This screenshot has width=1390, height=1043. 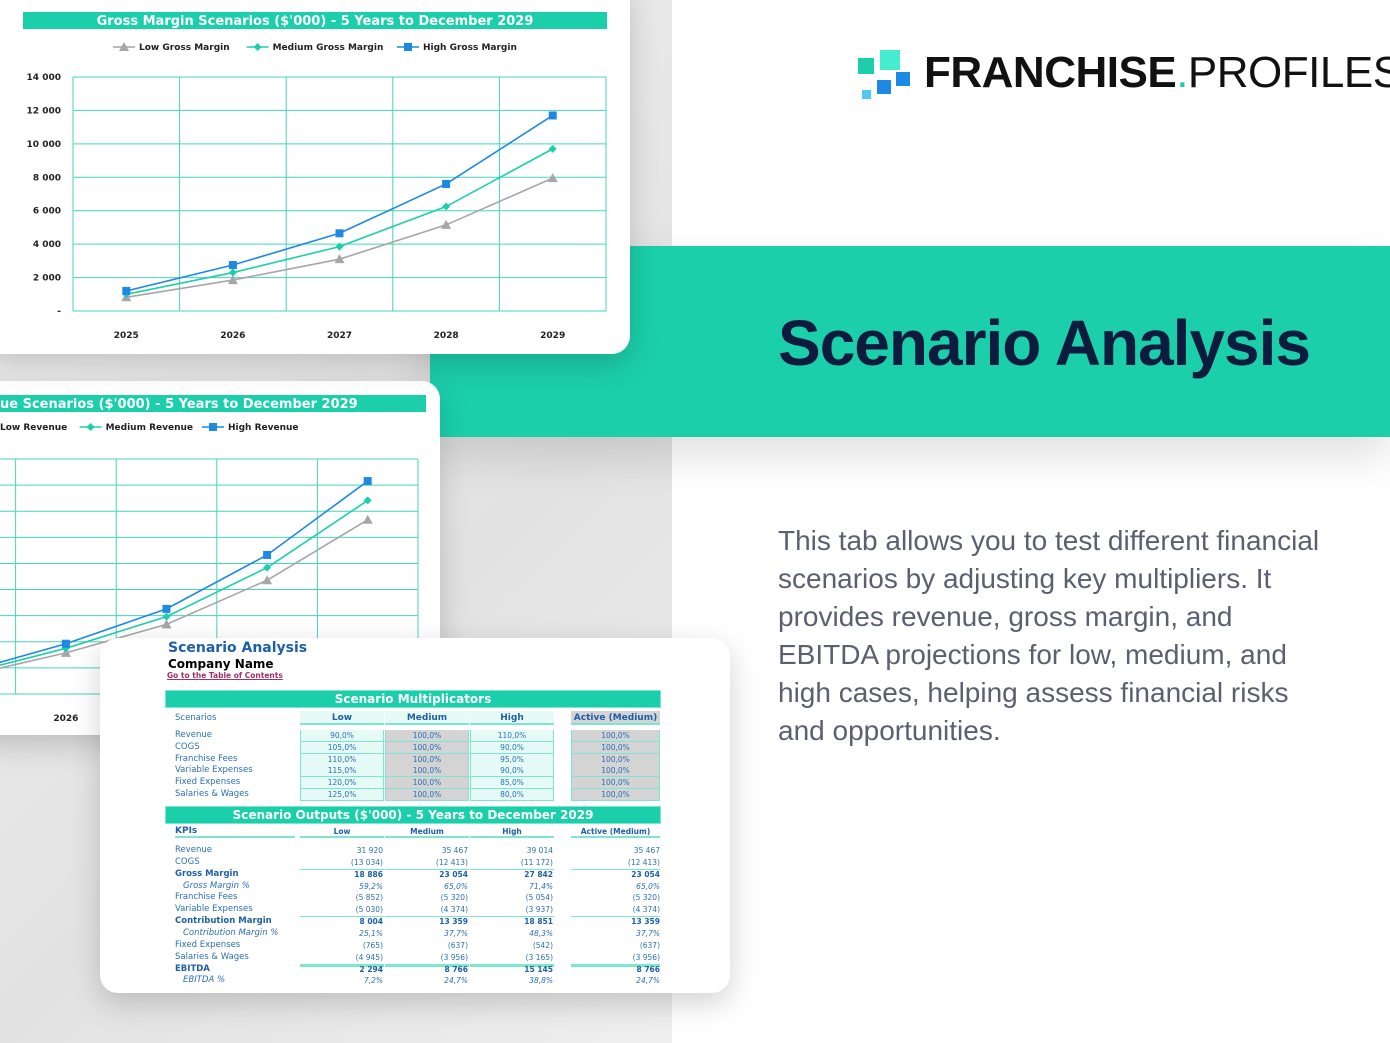 What do you see at coordinates (221, 664) in the screenshot?
I see `company-name: Company Name` at bounding box center [221, 664].